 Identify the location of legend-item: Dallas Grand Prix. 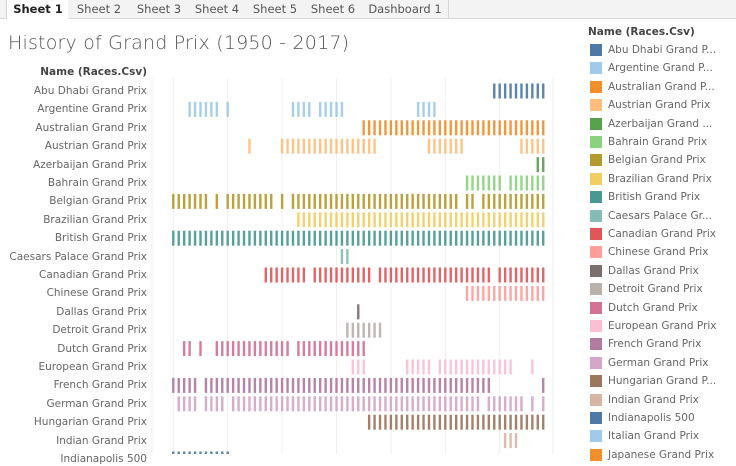
(663, 271).